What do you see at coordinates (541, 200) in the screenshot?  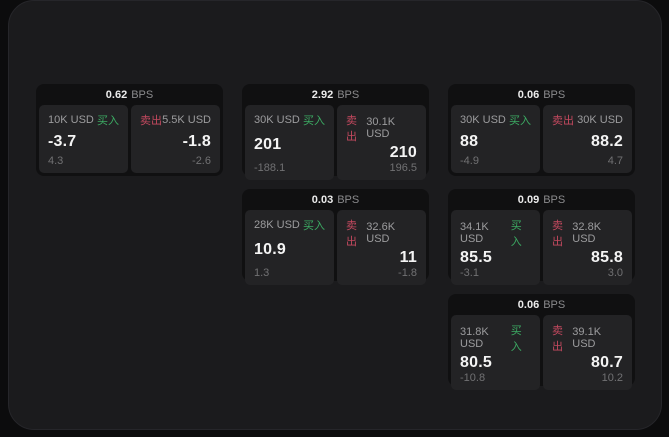 I see `bps-header: 0.09 BPS` at bounding box center [541, 200].